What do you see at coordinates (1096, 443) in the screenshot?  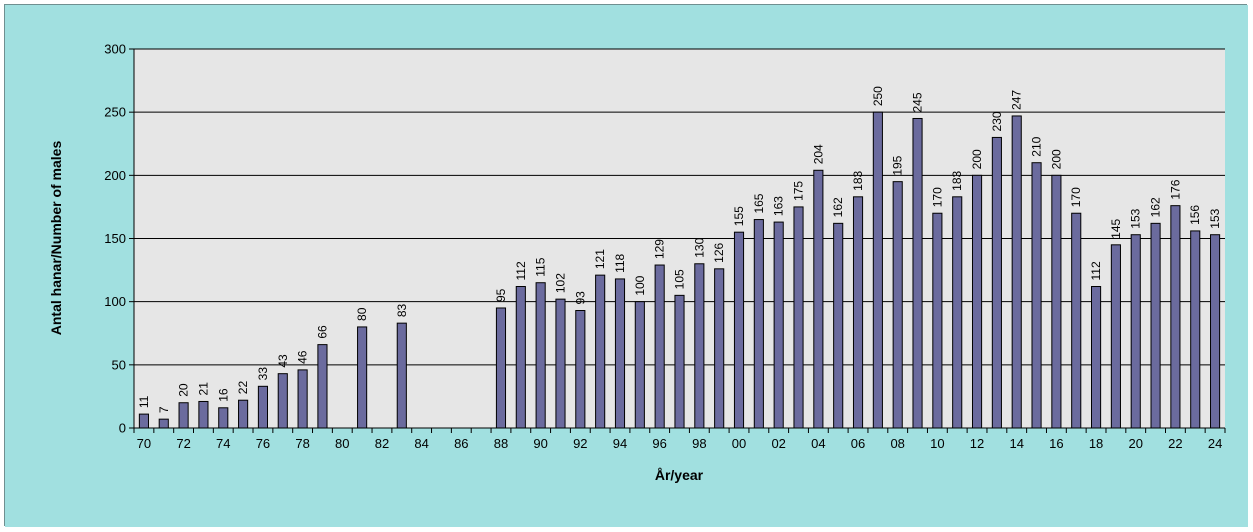 I see `x-tick-label: 18` at bounding box center [1096, 443].